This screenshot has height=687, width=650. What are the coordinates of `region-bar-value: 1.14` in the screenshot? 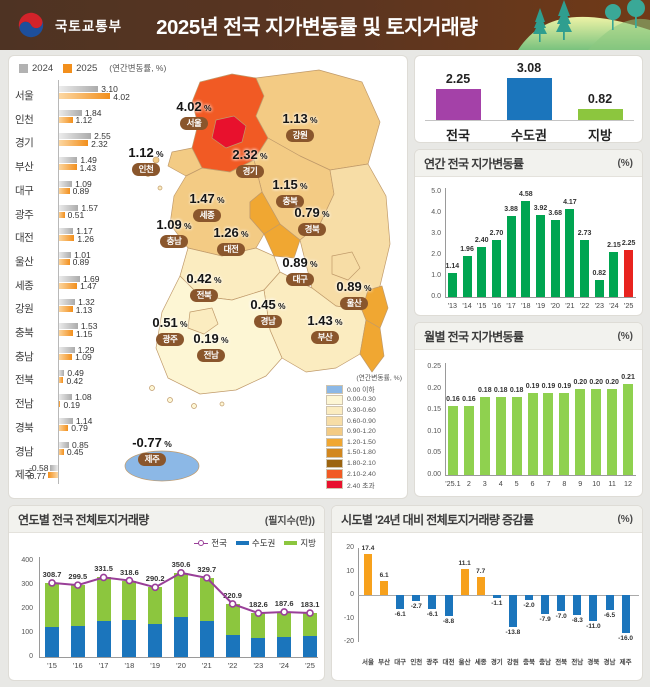 It's located at (84, 420).